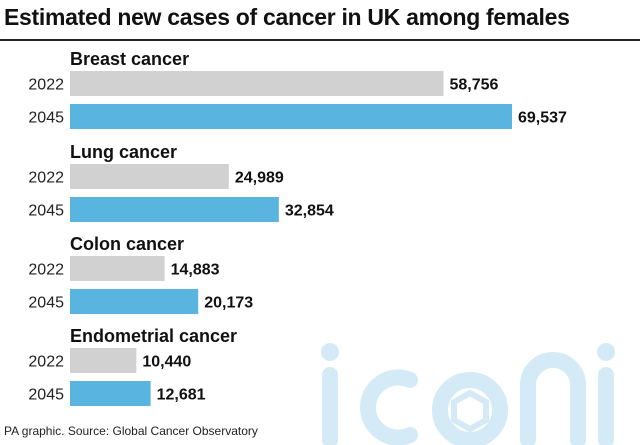 The height and width of the screenshot is (445, 640). I want to click on value-label: 14,883, so click(195, 270).